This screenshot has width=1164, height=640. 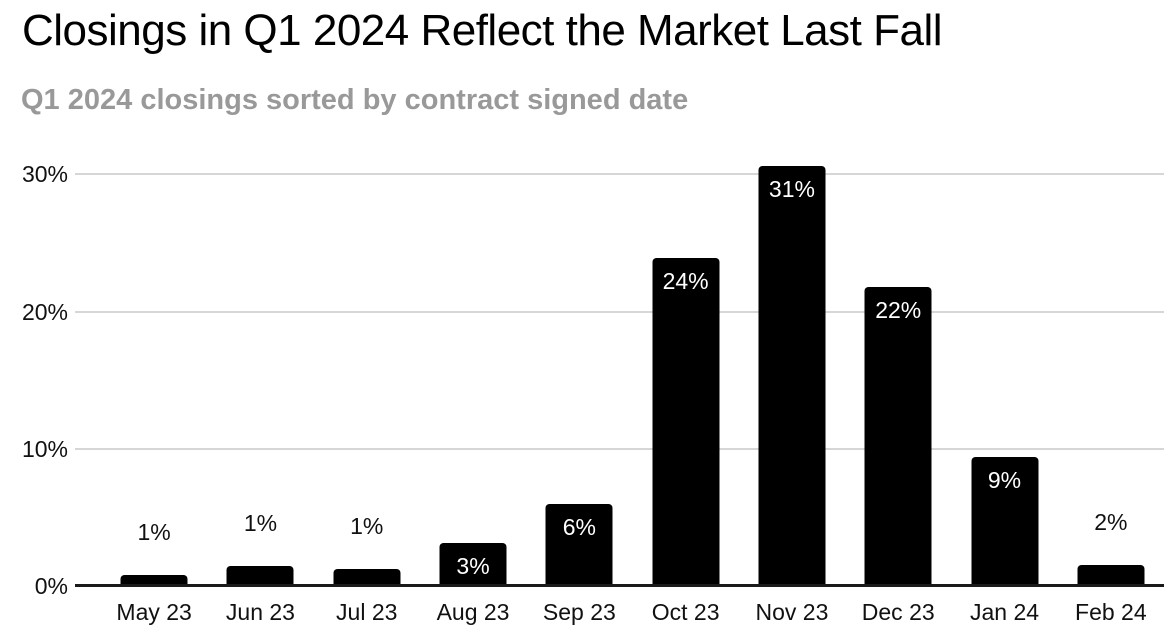 I want to click on bar-group-dec-23: 22%, so click(x=898, y=363).